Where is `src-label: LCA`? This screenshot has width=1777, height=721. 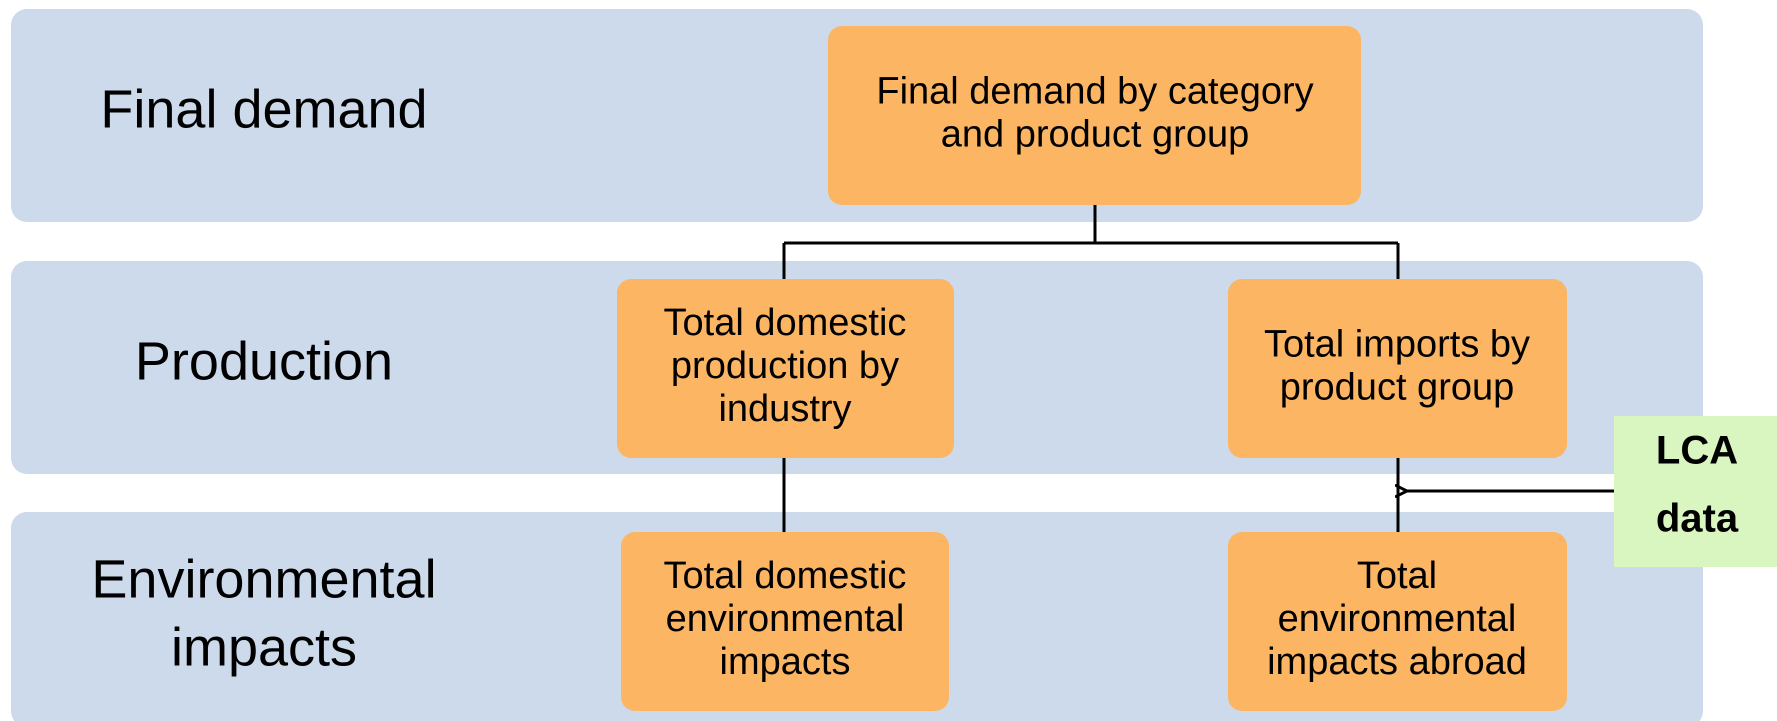
src-label: LCA is located at coordinates (1697, 451).